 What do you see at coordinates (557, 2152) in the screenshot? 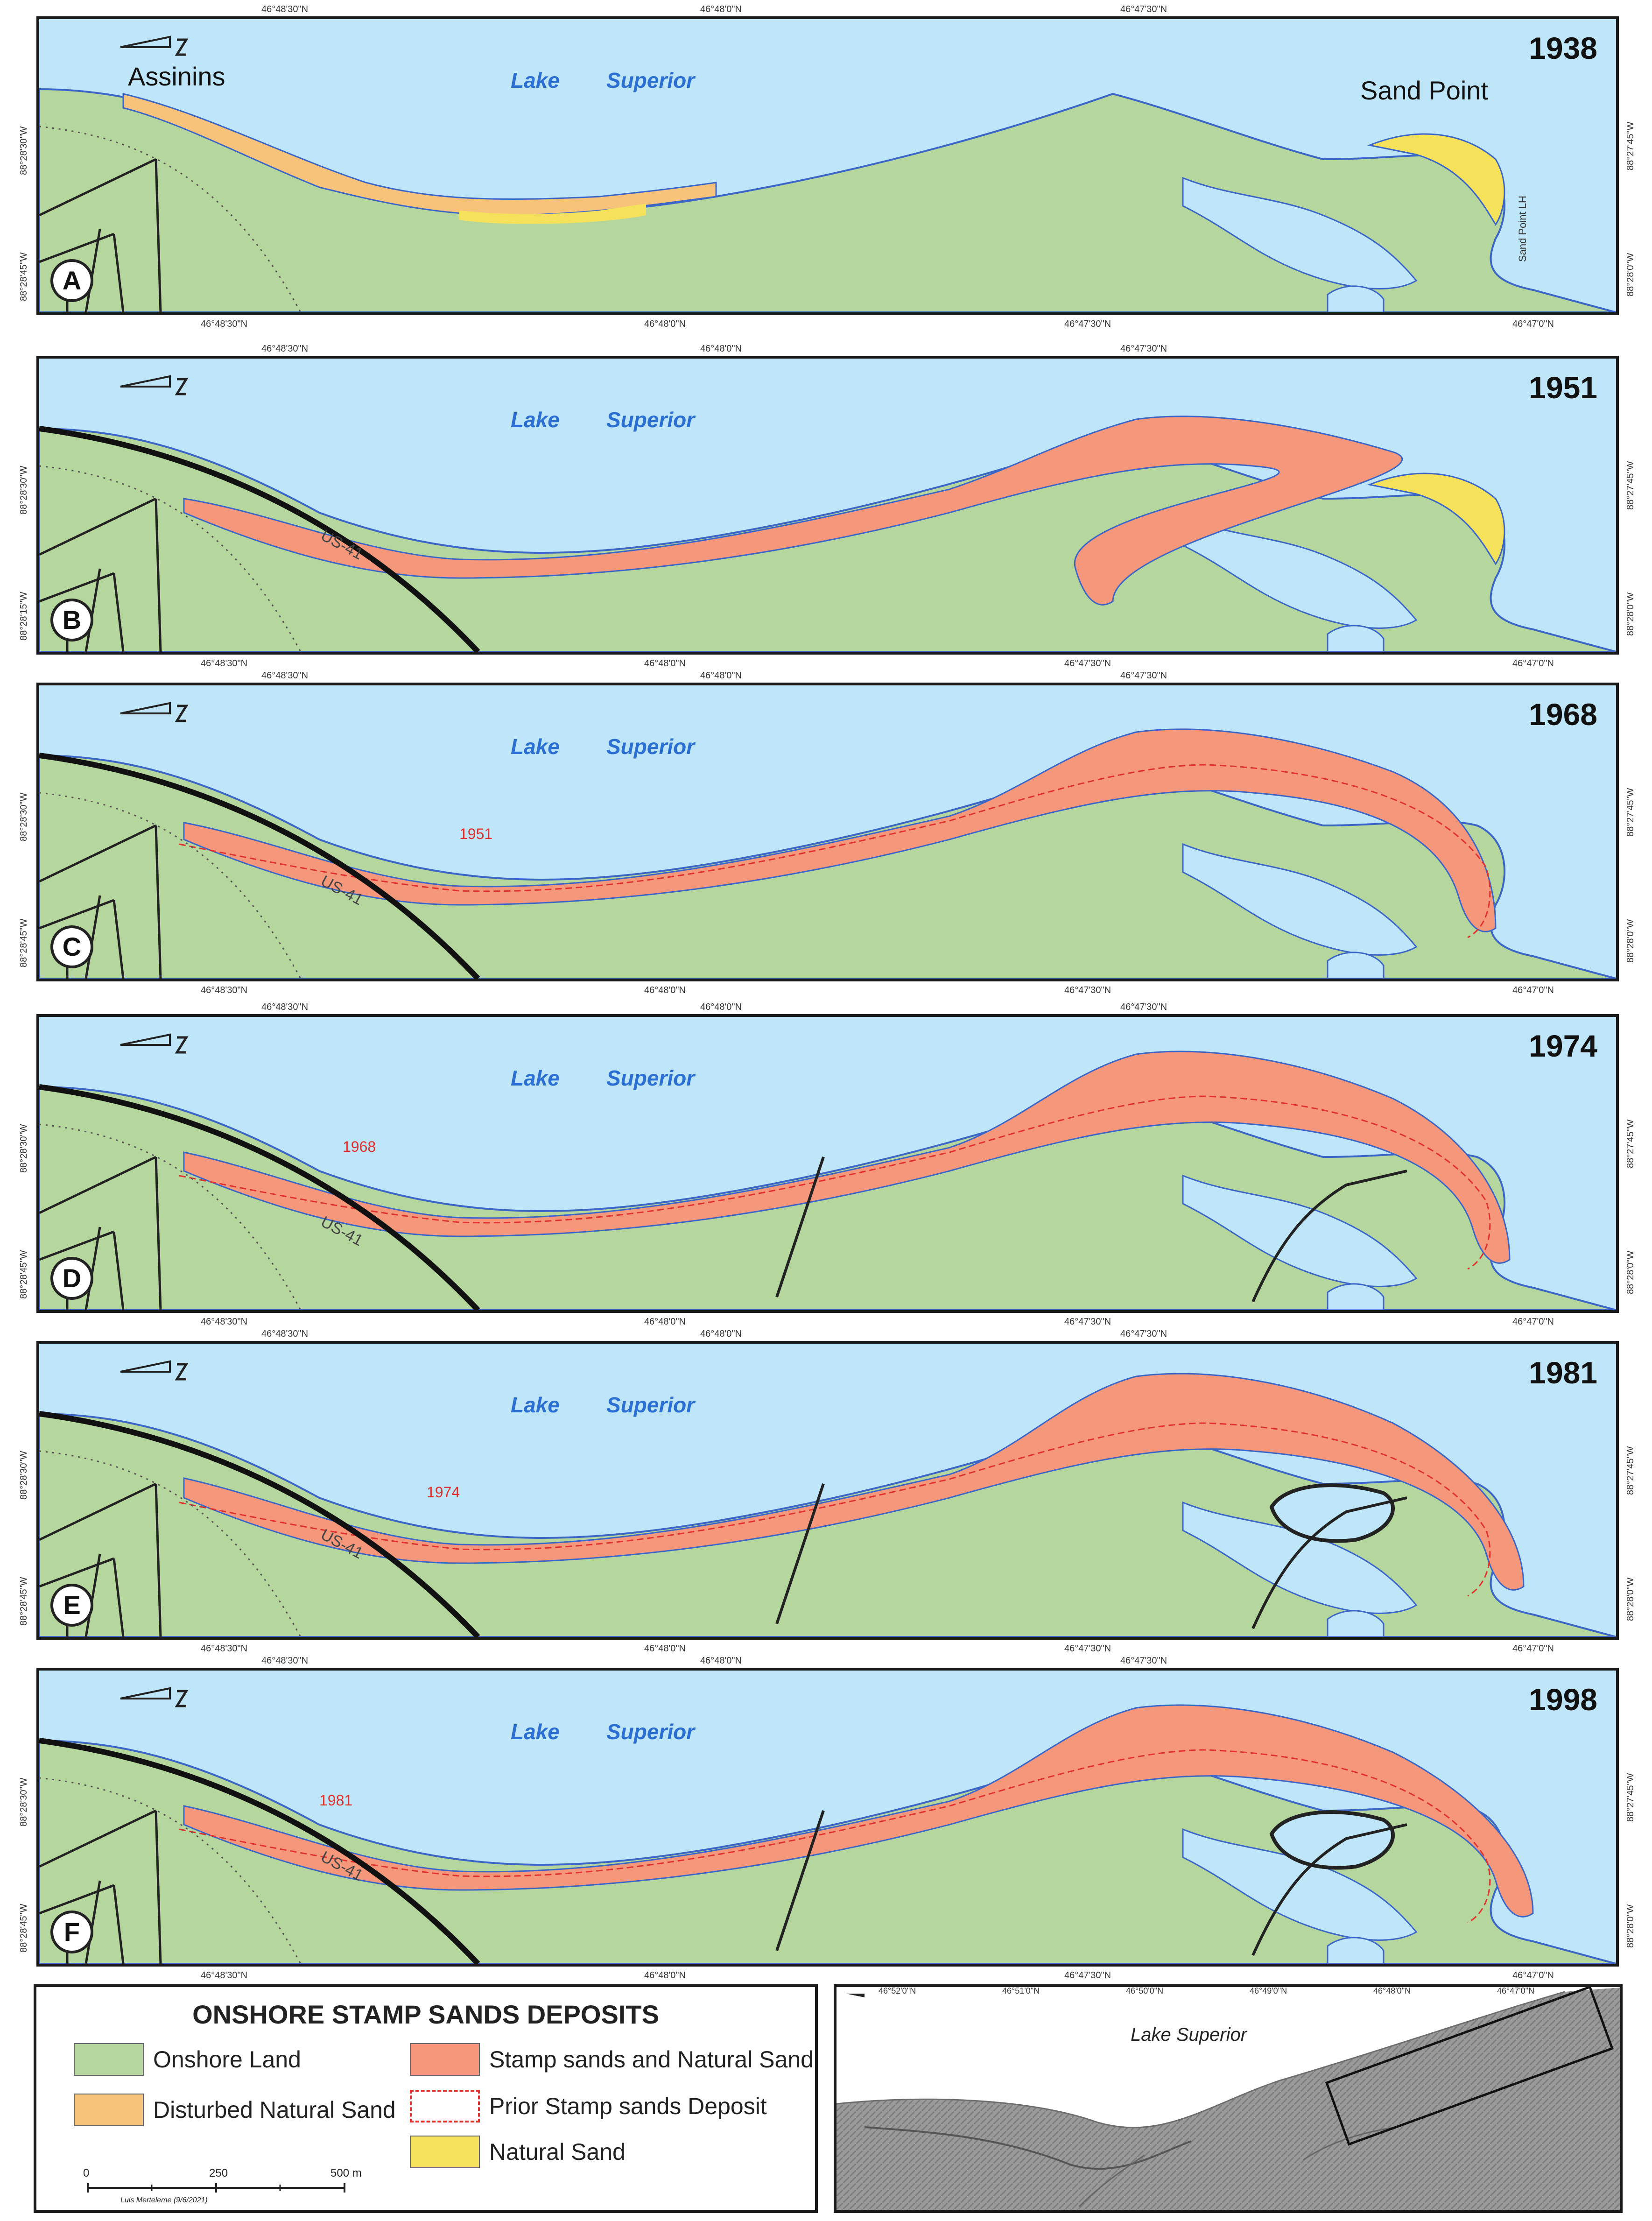
I see `legend-label-natural-sand: Natural Sand` at bounding box center [557, 2152].